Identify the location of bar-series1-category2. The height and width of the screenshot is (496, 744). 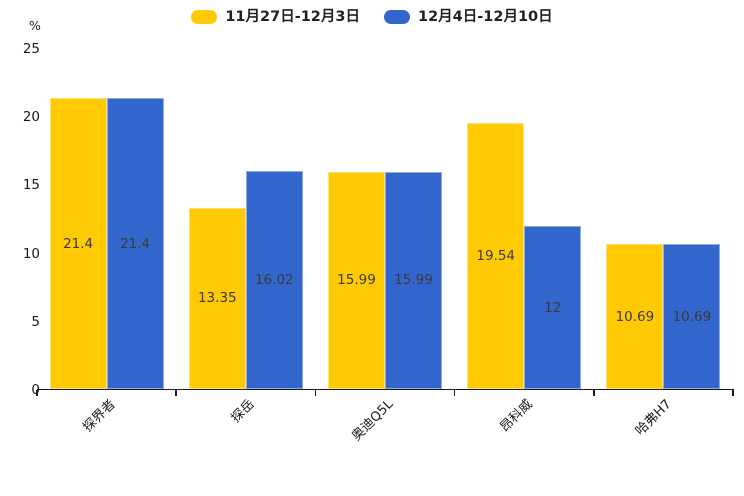
(217, 298).